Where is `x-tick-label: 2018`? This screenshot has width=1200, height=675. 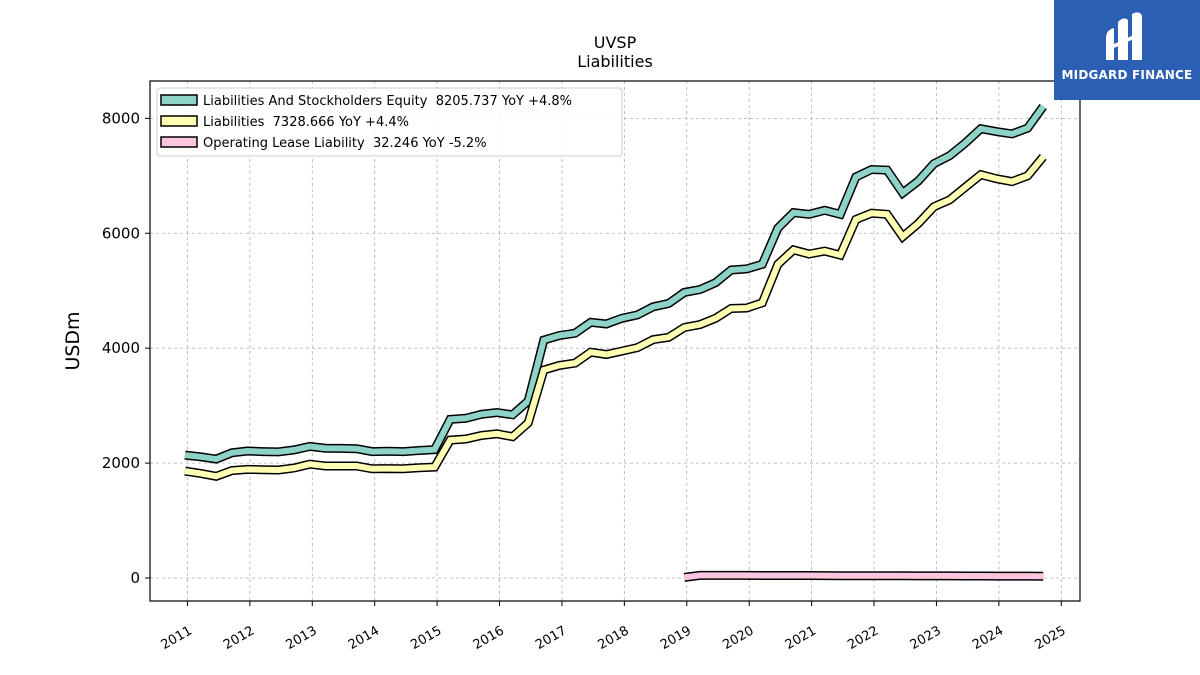
x-tick-label: 2018 is located at coordinates (614, 638).